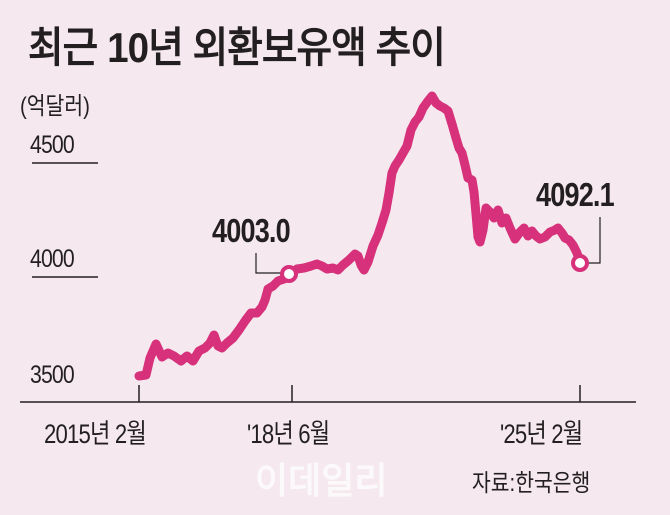 The height and width of the screenshot is (515, 670). What do you see at coordinates (52, 375) in the screenshot?
I see `y-tick-label-3500: 3500` at bounding box center [52, 375].